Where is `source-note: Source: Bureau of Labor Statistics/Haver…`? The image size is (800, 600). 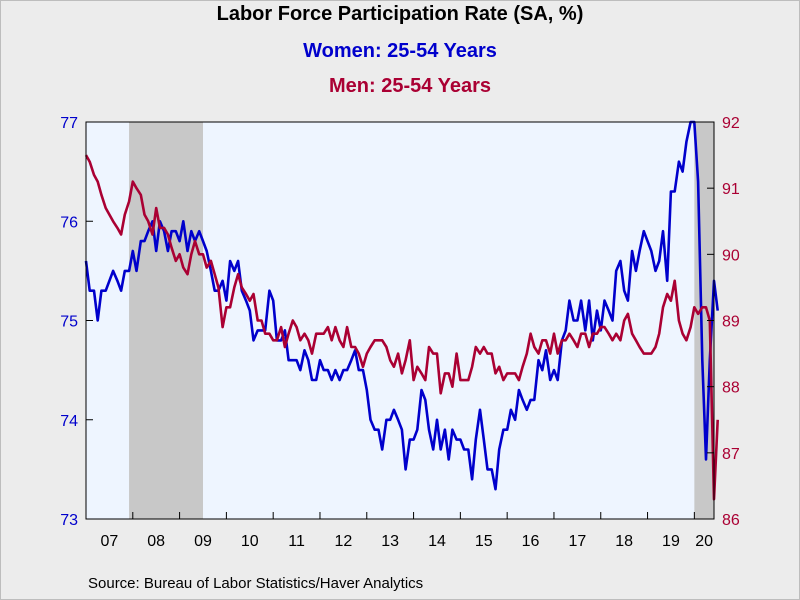 source-note: Source: Bureau of Labor Statistics/Haver… is located at coordinates (256, 583).